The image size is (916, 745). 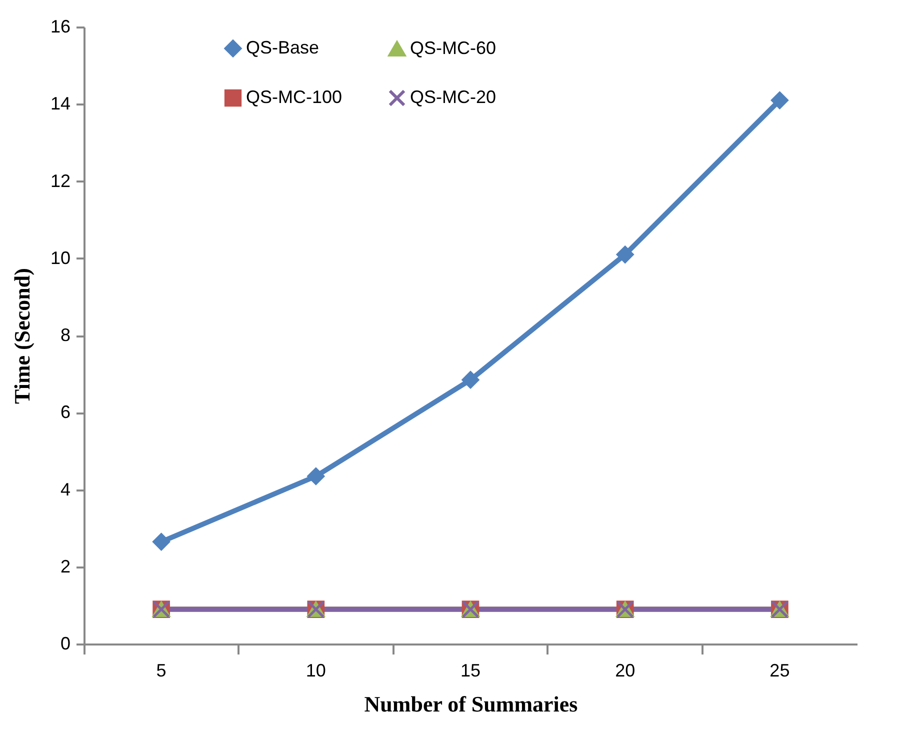 I want to click on legend-label: QS-Base, so click(x=283, y=47).